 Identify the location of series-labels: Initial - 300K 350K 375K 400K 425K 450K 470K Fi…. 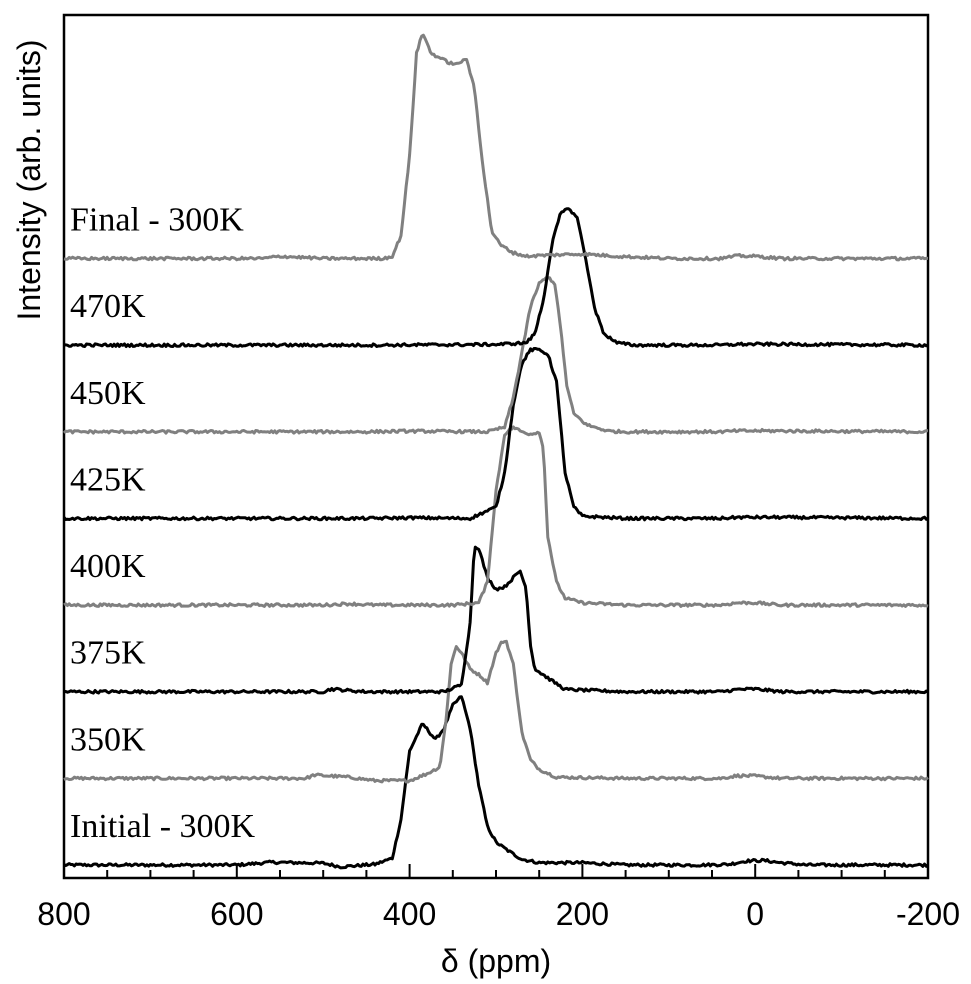
(163, 523).